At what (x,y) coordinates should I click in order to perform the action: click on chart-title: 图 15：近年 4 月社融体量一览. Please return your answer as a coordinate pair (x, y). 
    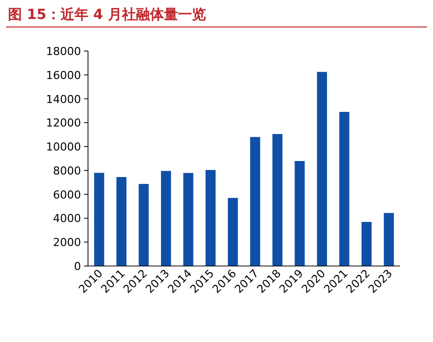
    Looking at the image, I should click on (107, 14).